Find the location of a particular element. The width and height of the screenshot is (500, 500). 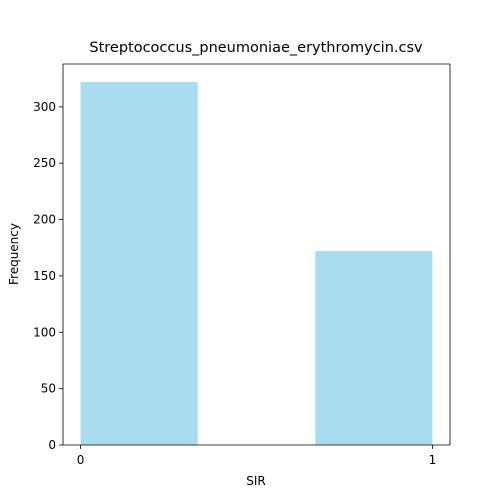

y-tick-label: 250 is located at coordinates (44, 163).